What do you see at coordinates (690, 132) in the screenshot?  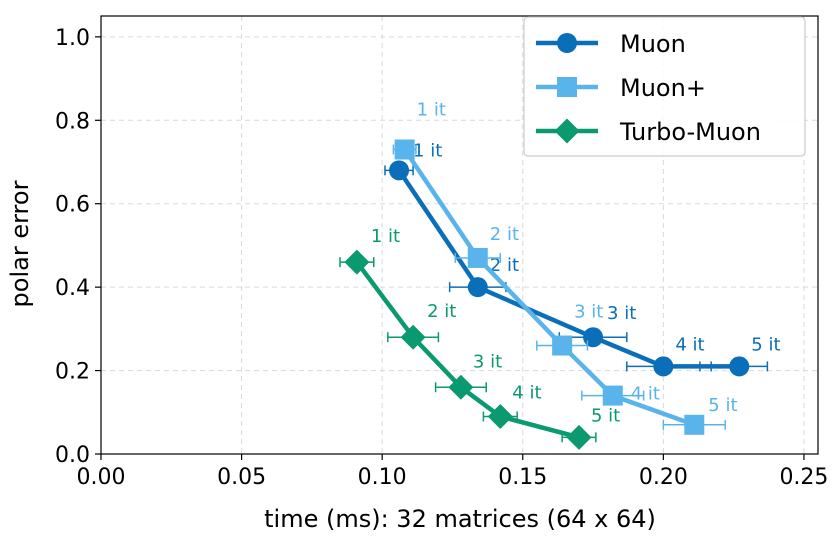 I see `legend-label: Turbo-Muon` at bounding box center [690, 132].